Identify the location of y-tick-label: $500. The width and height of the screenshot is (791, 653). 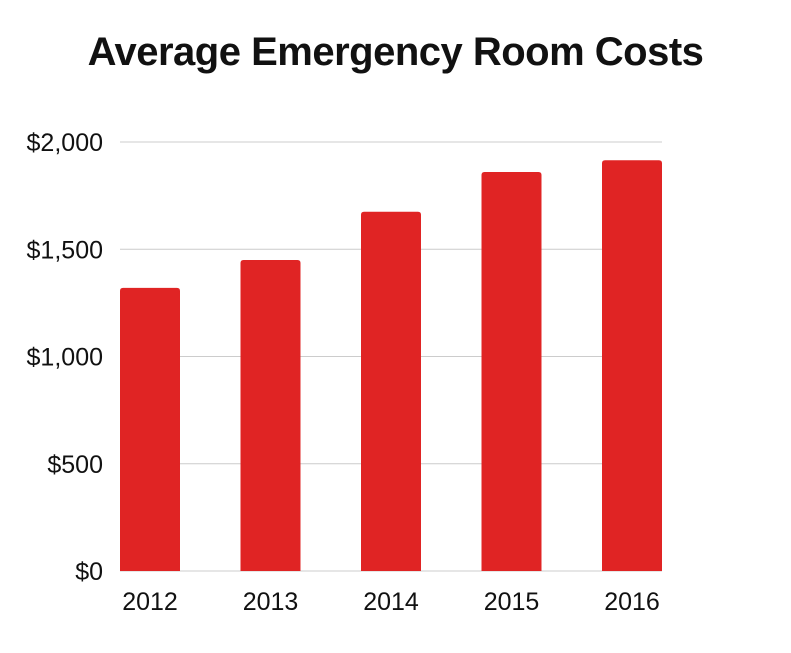
(75, 465).